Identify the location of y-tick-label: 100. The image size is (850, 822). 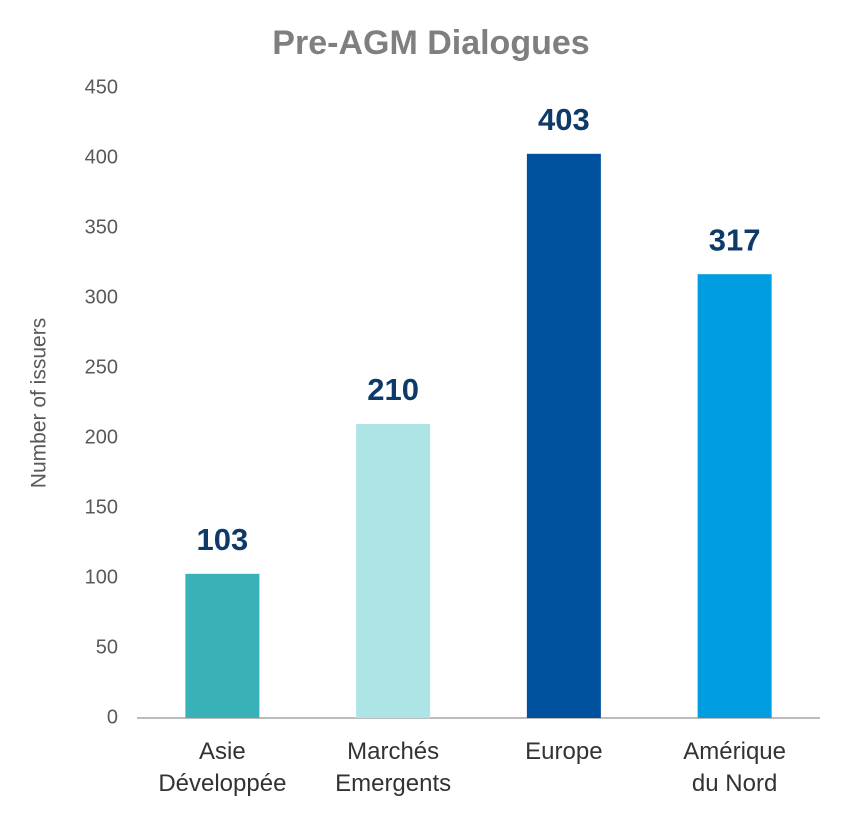
(101, 577).